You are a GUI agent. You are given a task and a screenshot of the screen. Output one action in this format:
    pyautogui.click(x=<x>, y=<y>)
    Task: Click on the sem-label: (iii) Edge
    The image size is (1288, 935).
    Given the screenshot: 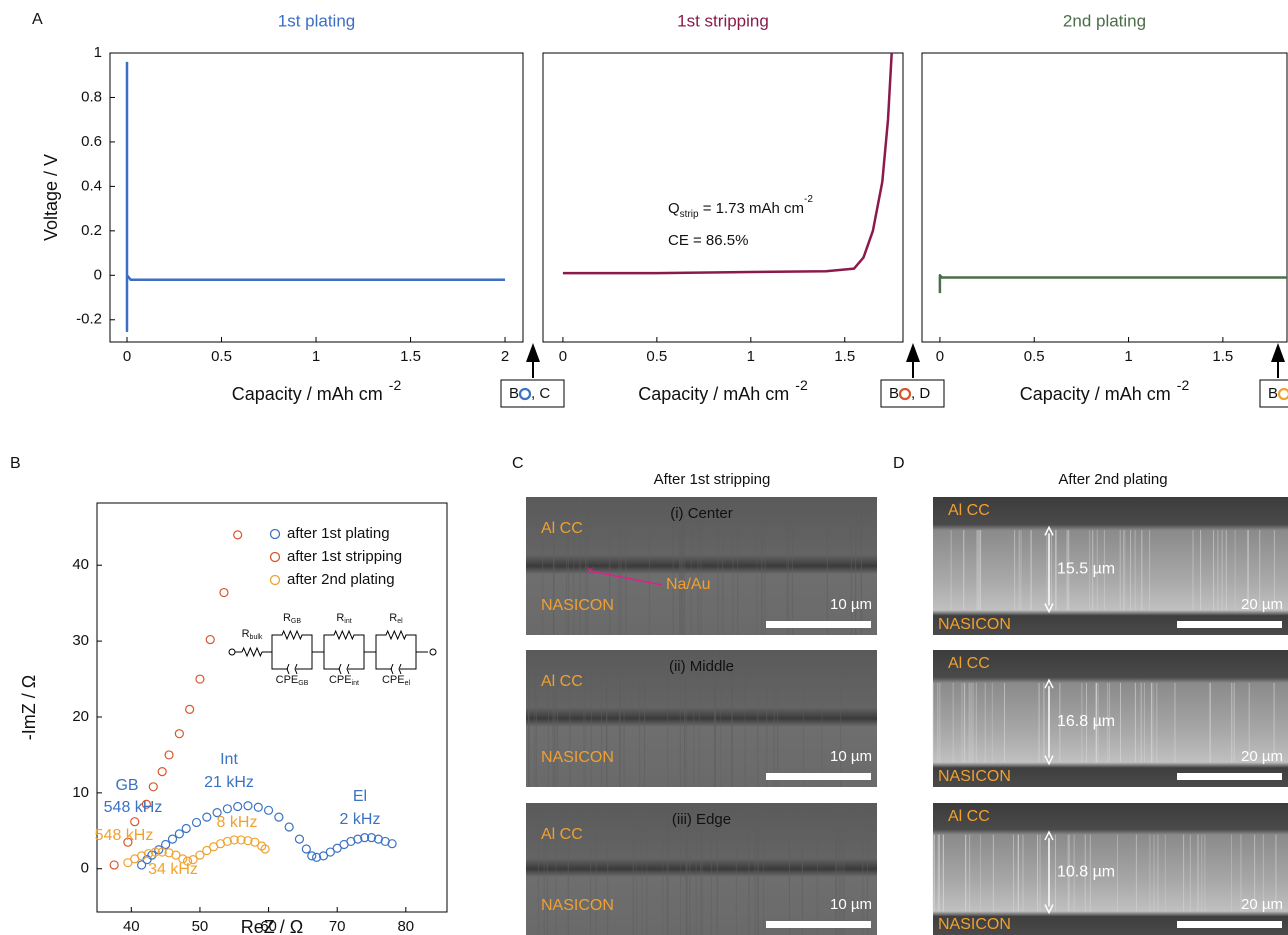 What is the action you would take?
    pyautogui.click(x=701, y=819)
    